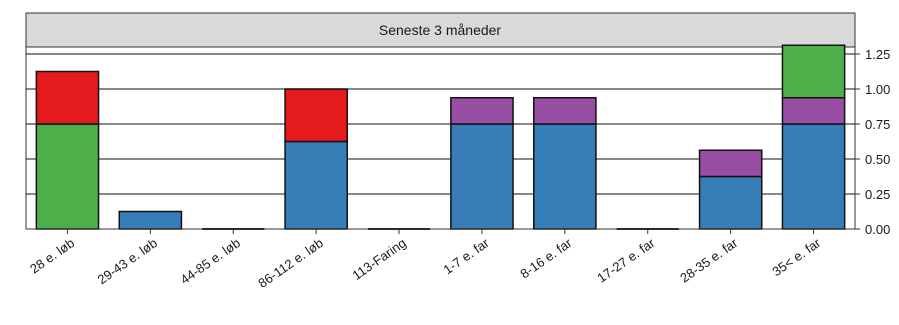 Image resolution: width=899 pixels, height=325 pixels. Describe the element at coordinates (877, 194) in the screenshot. I see `y-tick-label: 0.25` at that location.